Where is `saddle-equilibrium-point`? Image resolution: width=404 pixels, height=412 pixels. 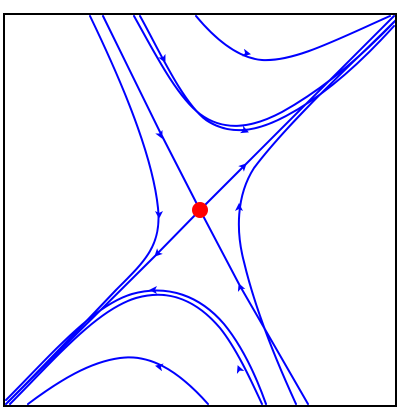
saddle-equilibrium-point is located at coordinates (200, 210).